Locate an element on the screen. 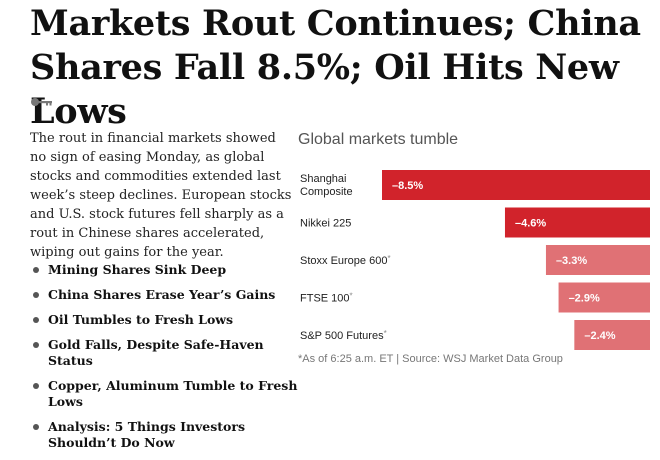 The height and width of the screenshot is (460, 660). category-label: S&P 500 Futures* is located at coordinates (343, 335).